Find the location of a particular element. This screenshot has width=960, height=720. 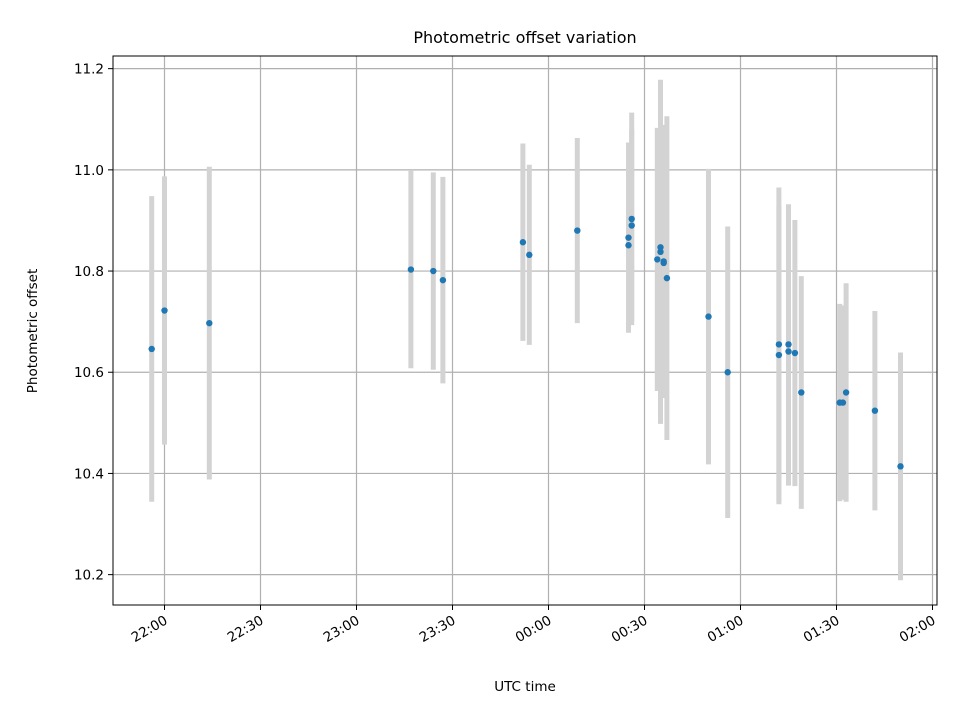

y-tick-label: 11.2 is located at coordinates (89, 70).